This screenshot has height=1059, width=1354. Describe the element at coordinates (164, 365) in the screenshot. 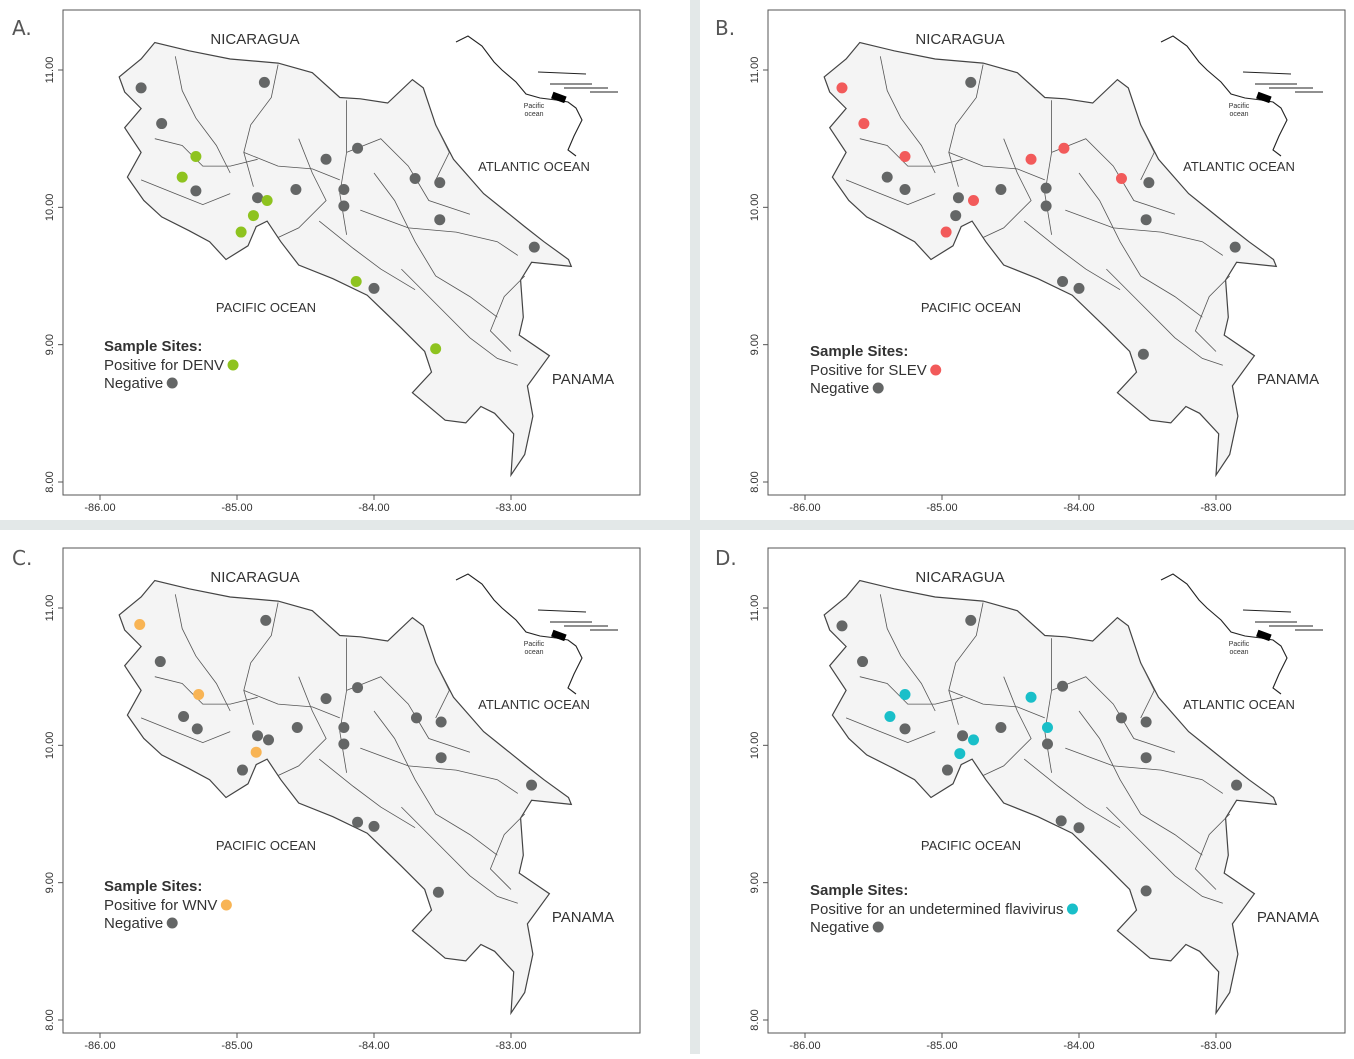

I see `legend-positive-label: Positive for DENV` at that location.